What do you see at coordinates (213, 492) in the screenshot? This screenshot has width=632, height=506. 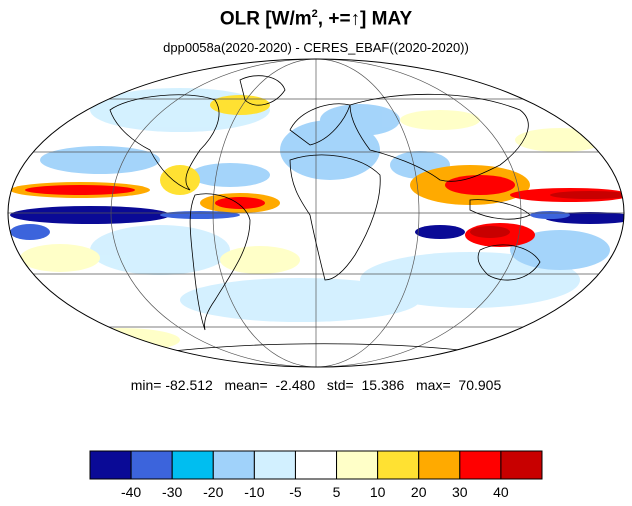 I see `colorbar-tick-label: -20` at bounding box center [213, 492].